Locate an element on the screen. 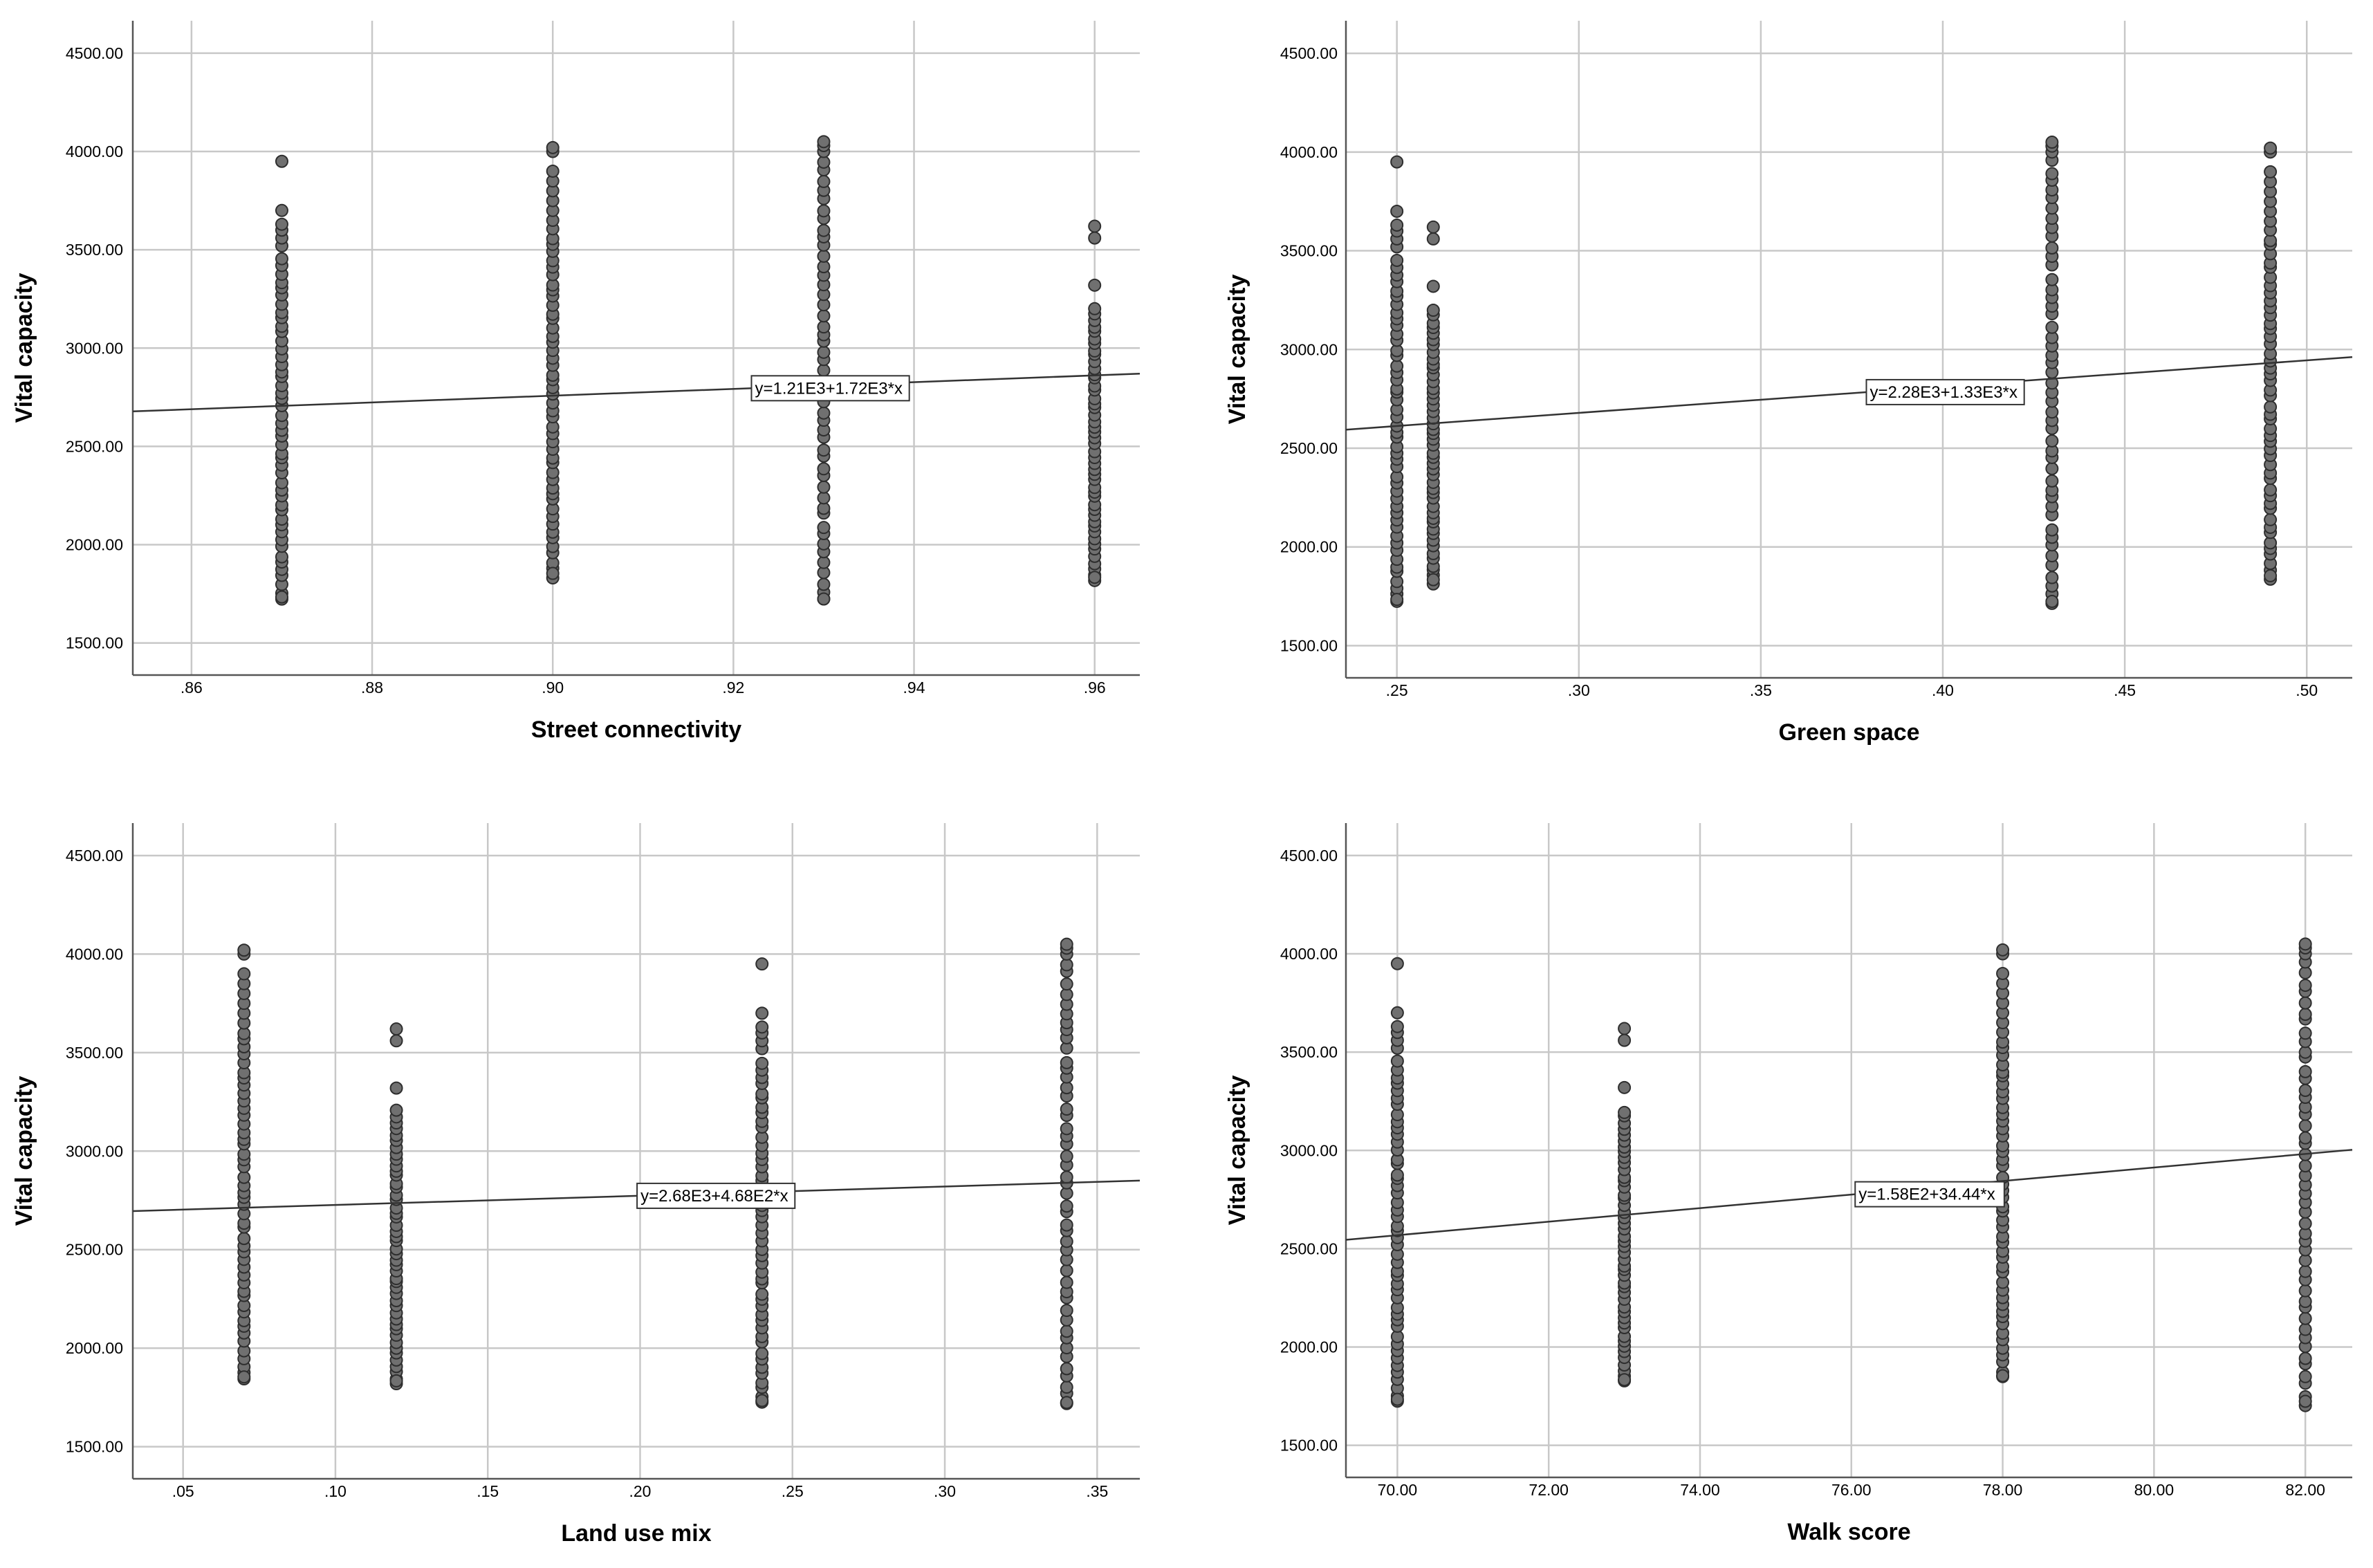  y-tick-label: 1500.00 is located at coordinates (1309, 1446).